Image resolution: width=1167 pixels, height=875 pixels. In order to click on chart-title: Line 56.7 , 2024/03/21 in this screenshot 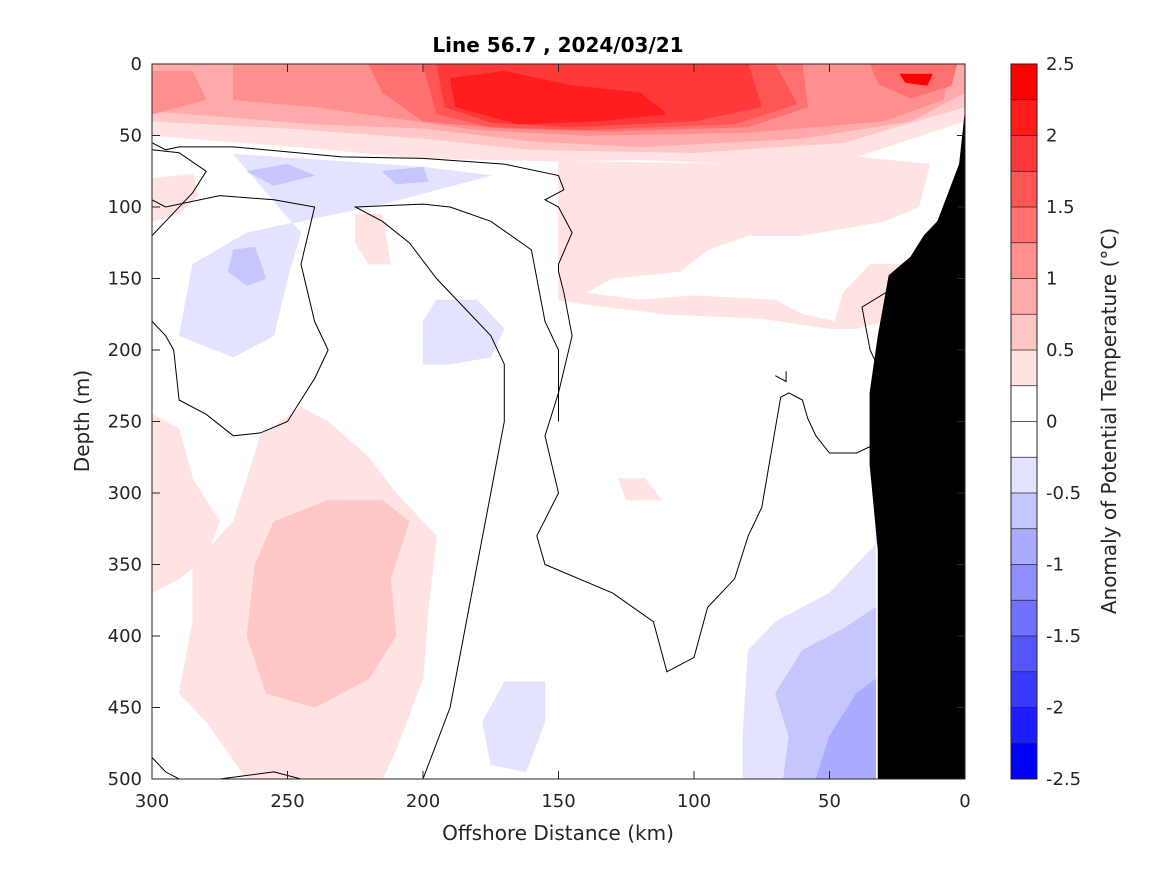, I will do `click(557, 45)`.